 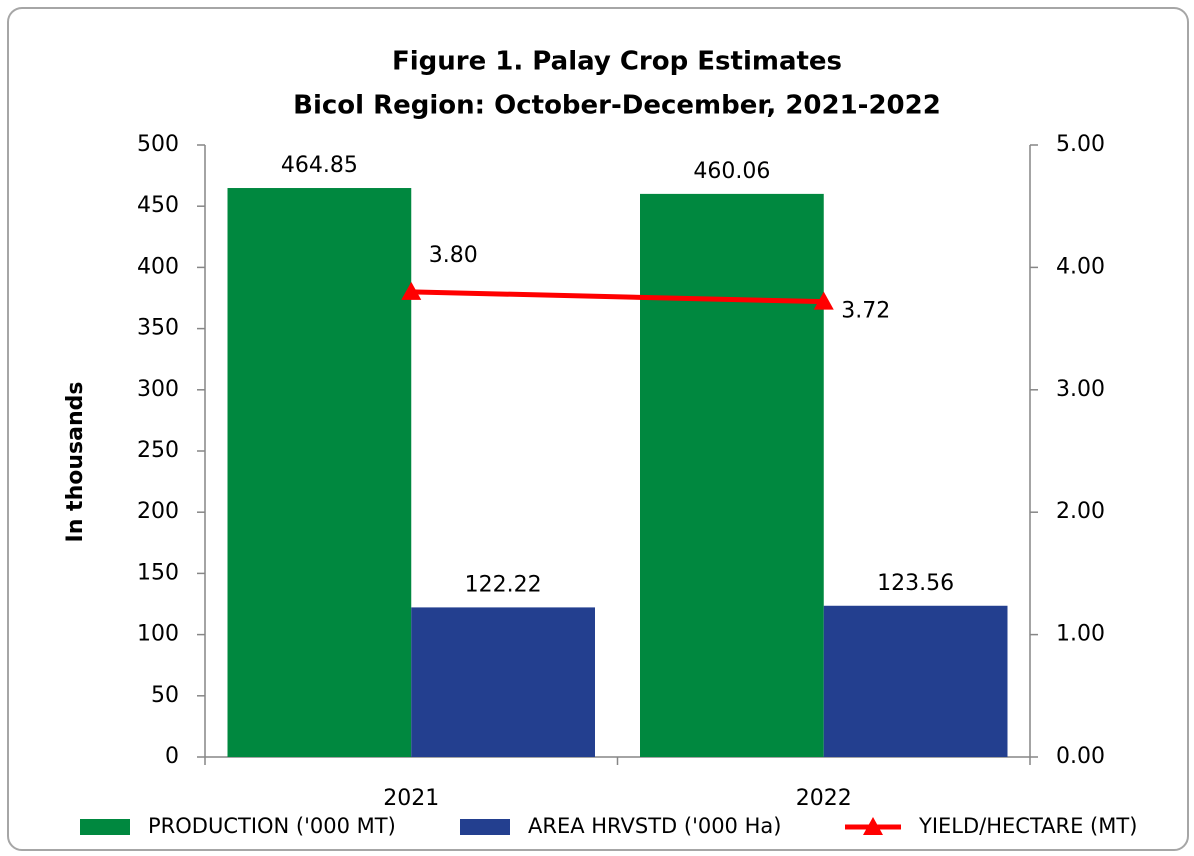 I want to click on y-tick-label: 400, so click(x=158, y=266).